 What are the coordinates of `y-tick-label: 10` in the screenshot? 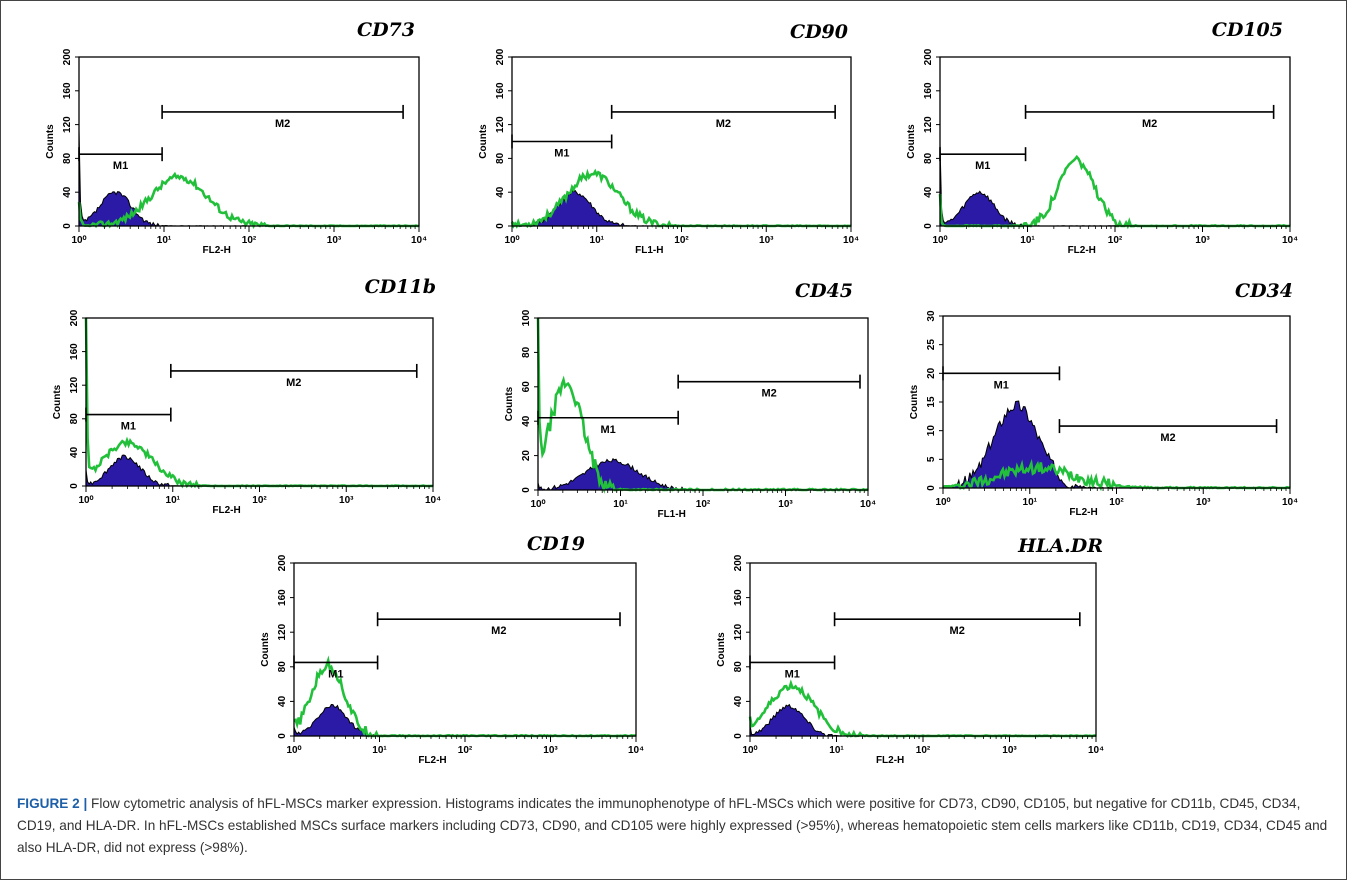 It's located at (931, 431).